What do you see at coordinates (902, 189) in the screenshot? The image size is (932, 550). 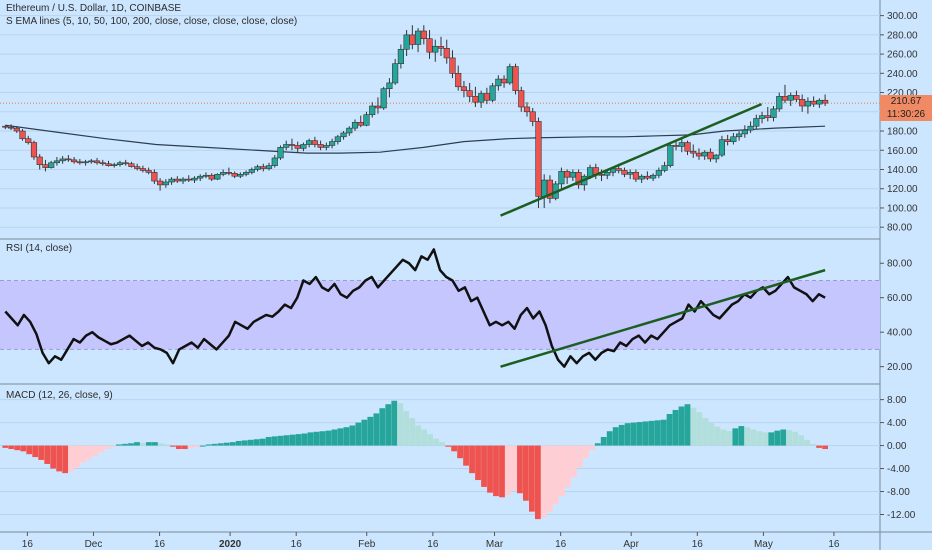 I see `price-tick-label: 120.00` at bounding box center [902, 189].